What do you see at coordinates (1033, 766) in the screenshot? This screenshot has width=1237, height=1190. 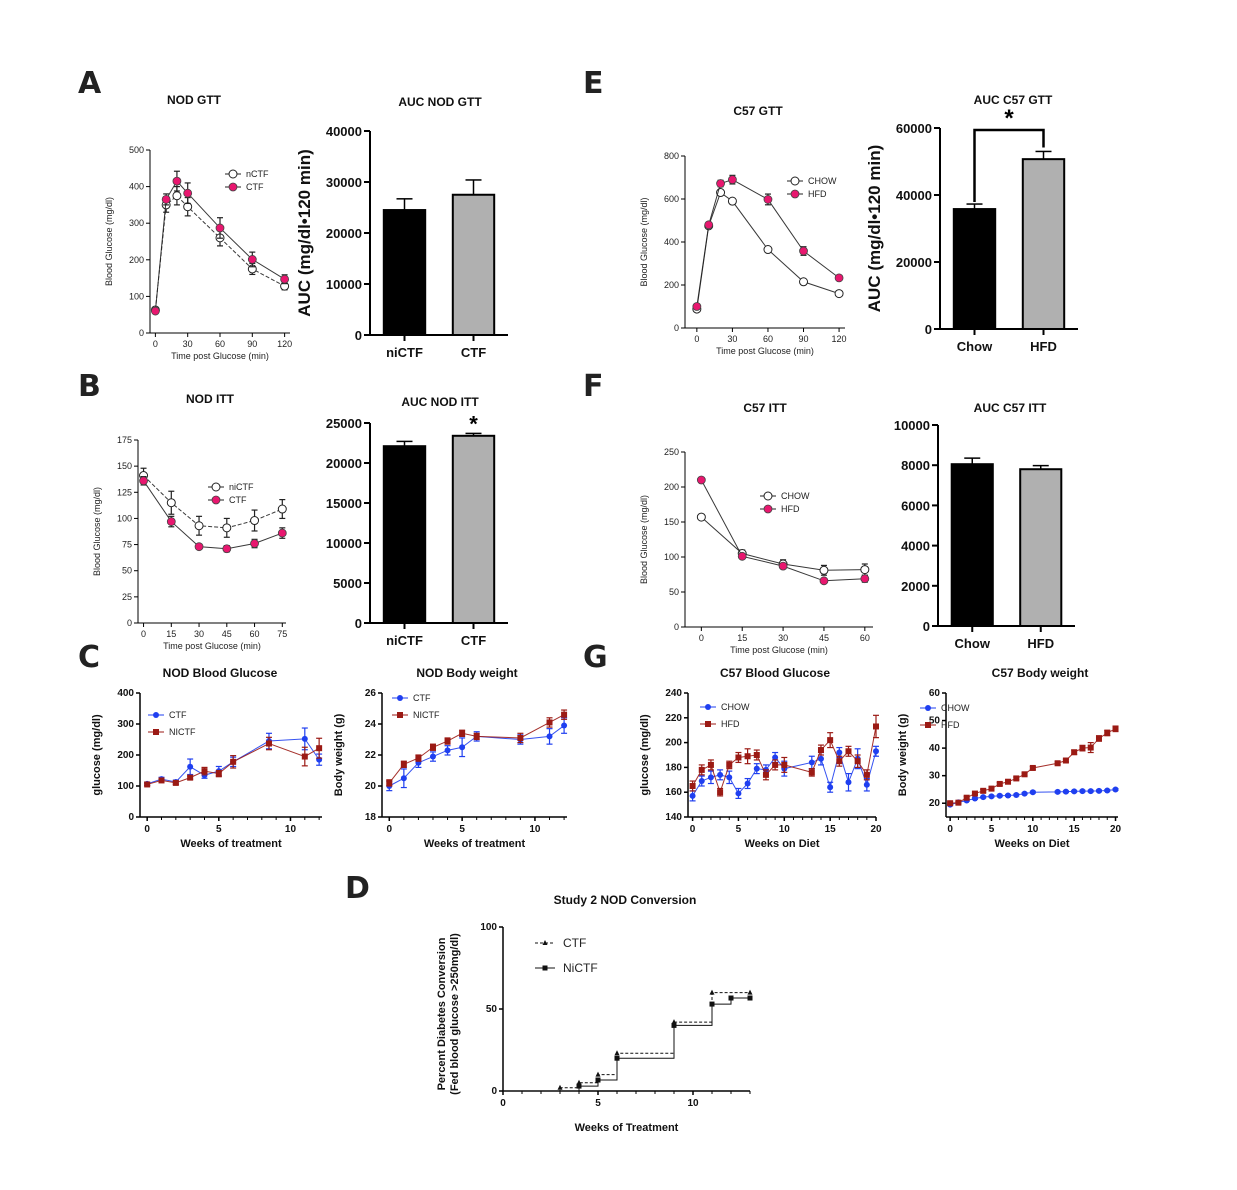 I see `series-hfd` at bounding box center [1033, 766].